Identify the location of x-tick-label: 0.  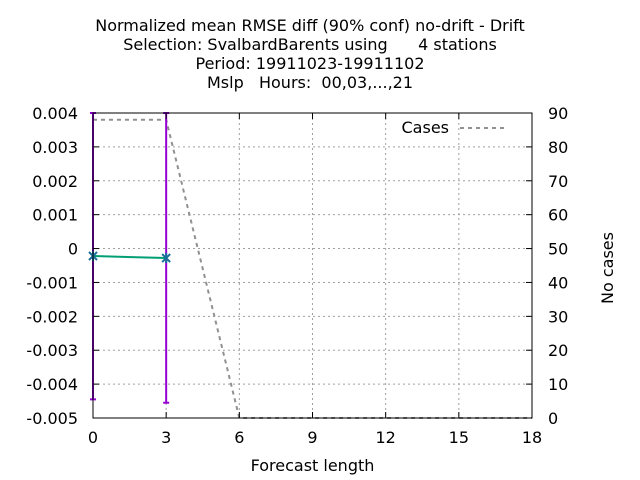
(93, 437).